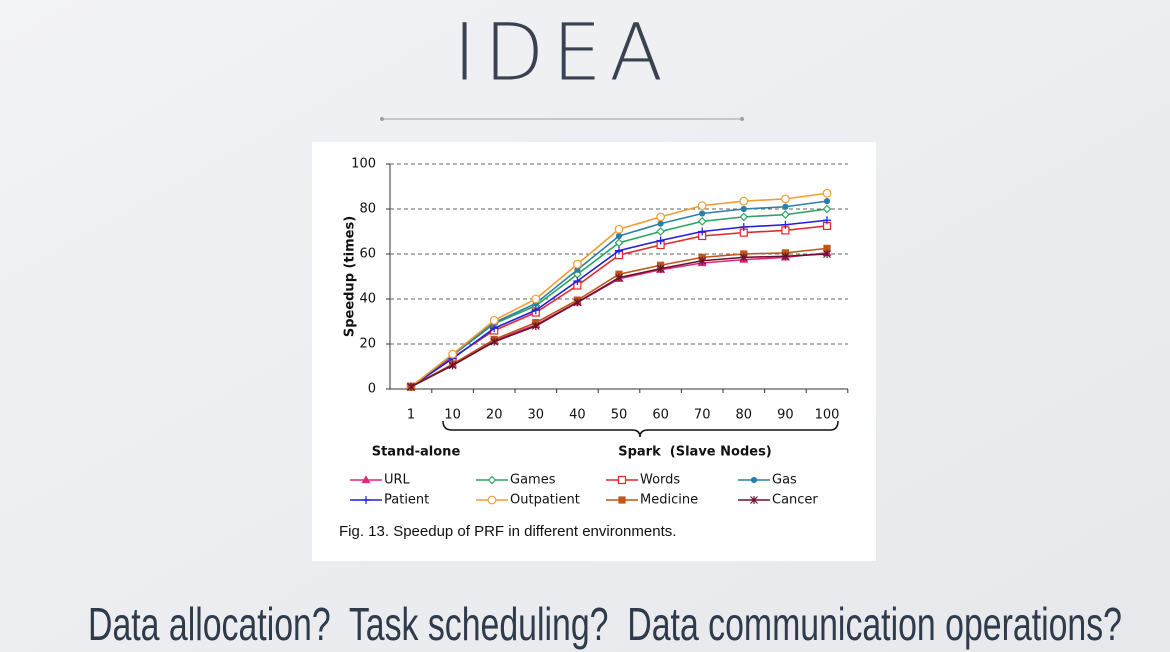  What do you see at coordinates (640, 429) in the screenshot?
I see `brace` at bounding box center [640, 429].